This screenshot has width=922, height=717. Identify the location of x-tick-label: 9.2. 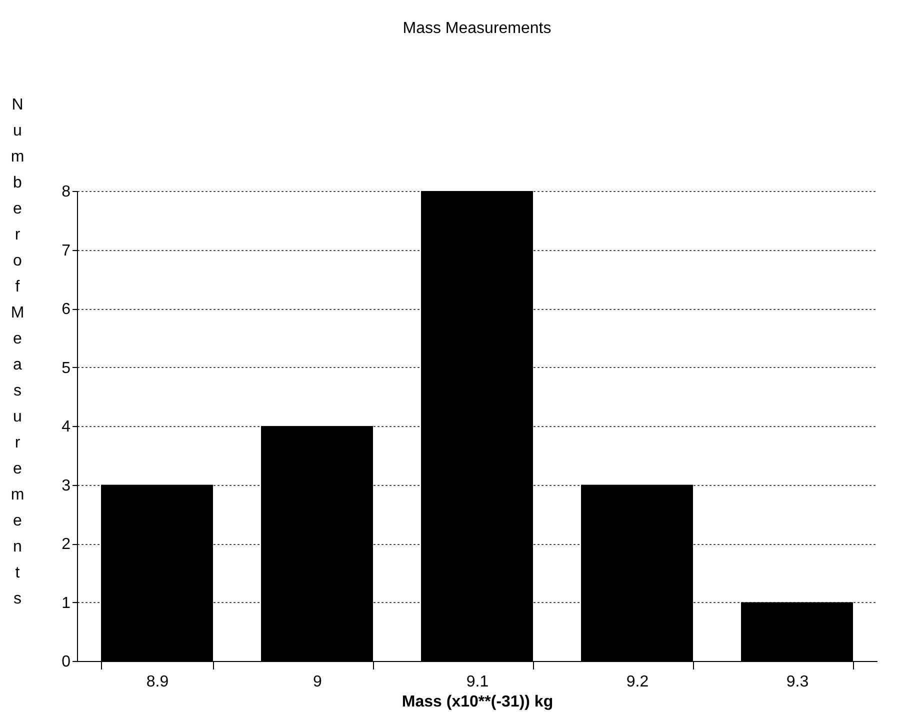
(637, 682).